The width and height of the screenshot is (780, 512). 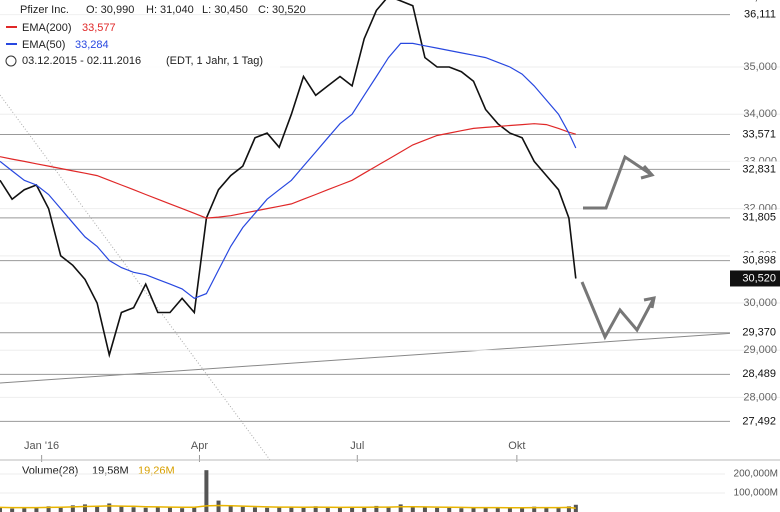 What do you see at coordinates (170, 10) in the screenshot?
I see `high: H: 31,040` at bounding box center [170, 10].